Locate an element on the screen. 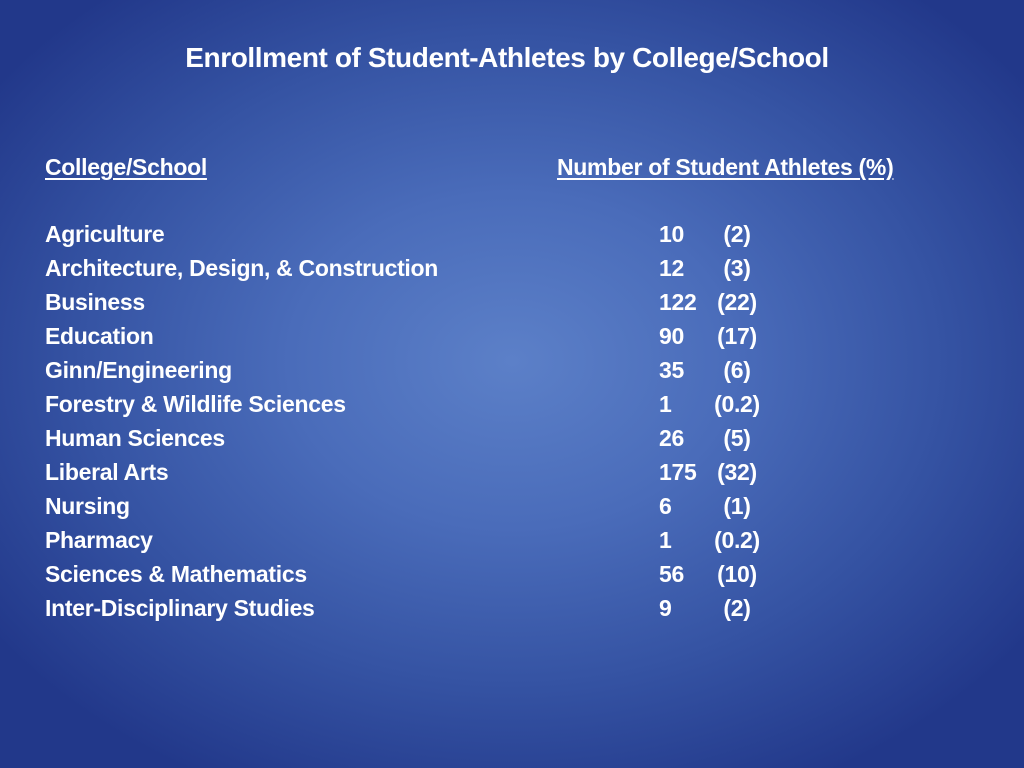  college-name: Nursing is located at coordinates (87, 506).